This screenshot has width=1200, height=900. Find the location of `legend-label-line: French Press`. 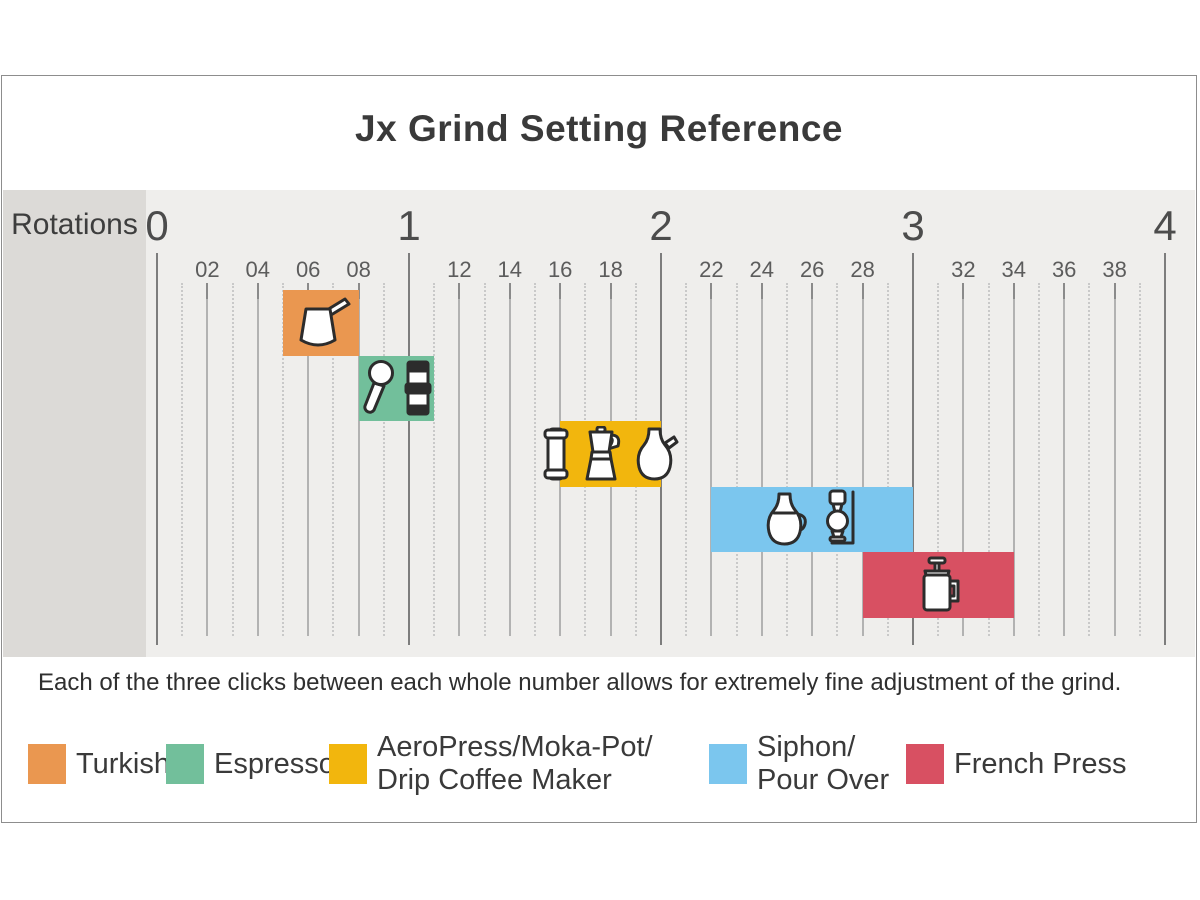

legend-label-line: French Press is located at coordinates (1040, 763).